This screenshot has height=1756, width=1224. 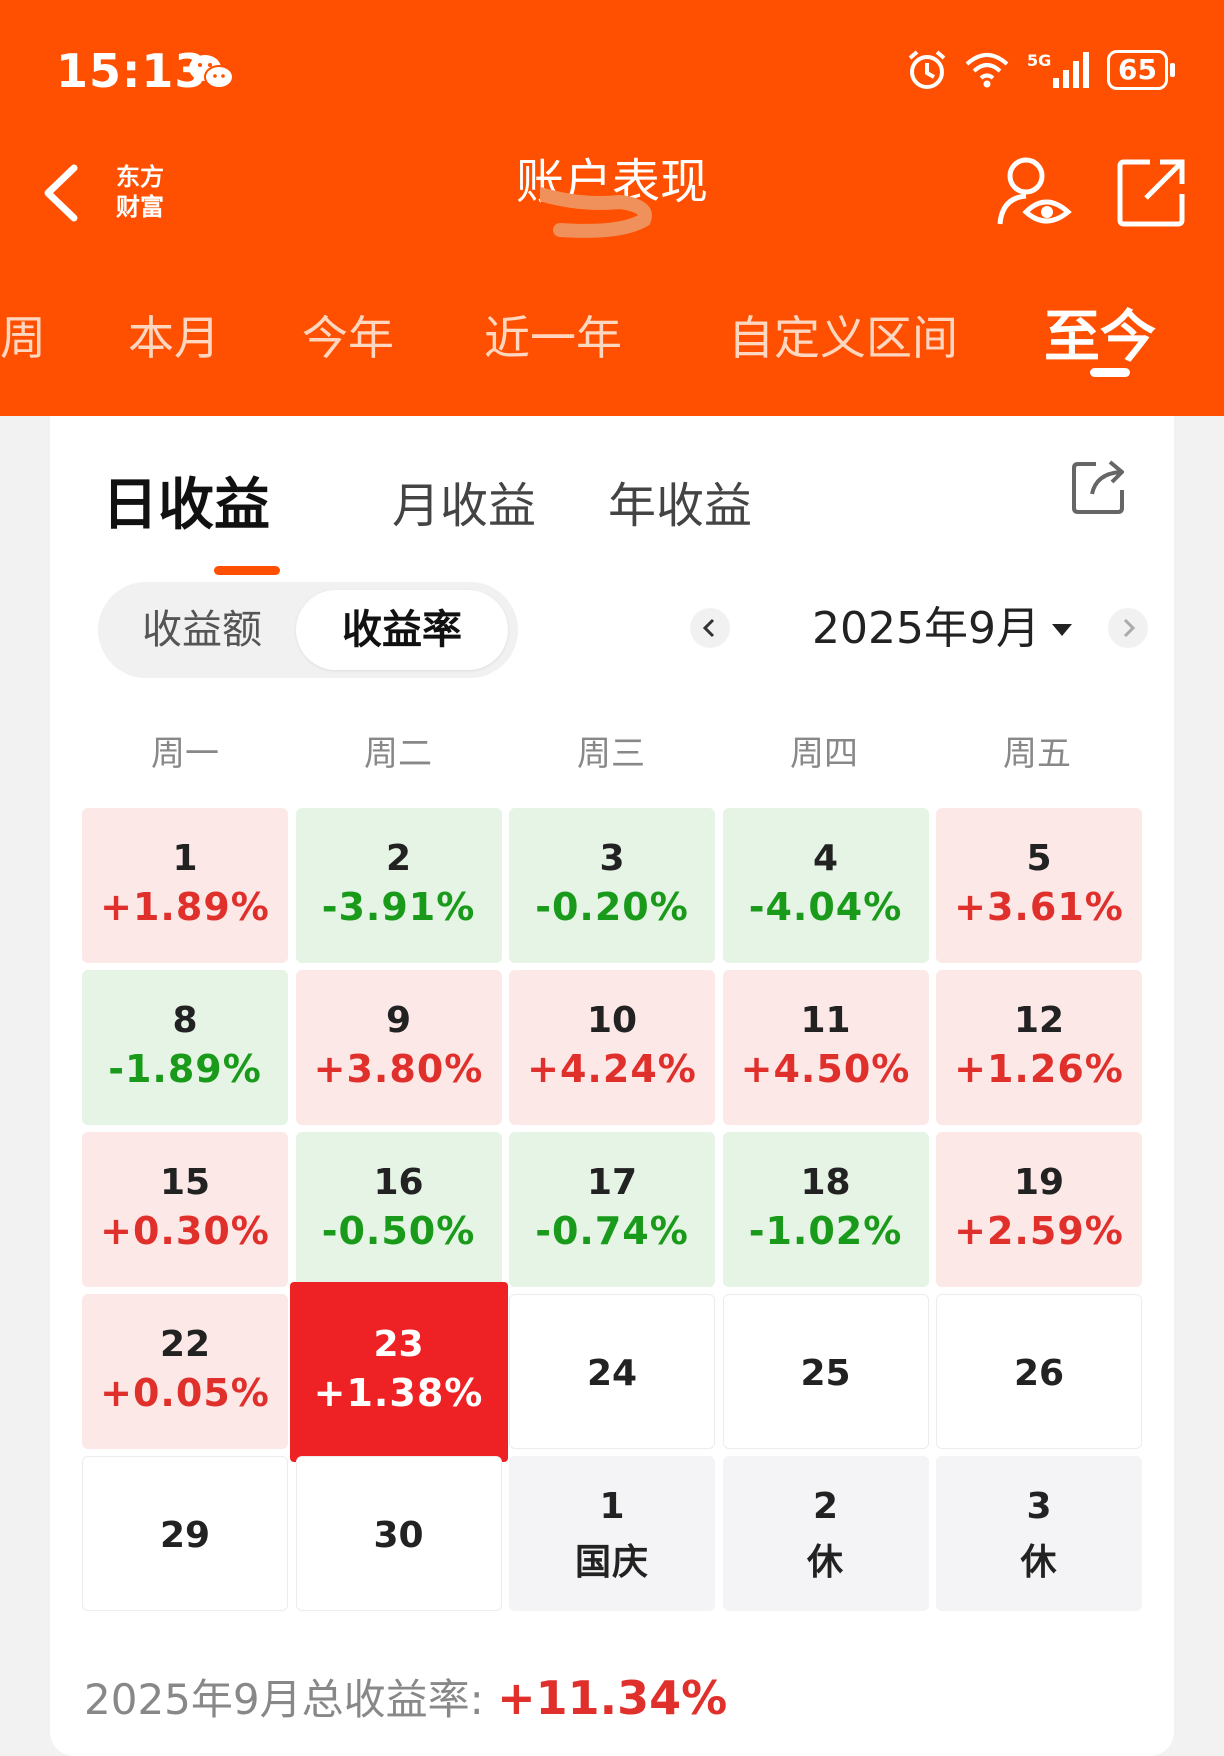 I want to click on calendar-day-number: 18, so click(x=825, y=1182).